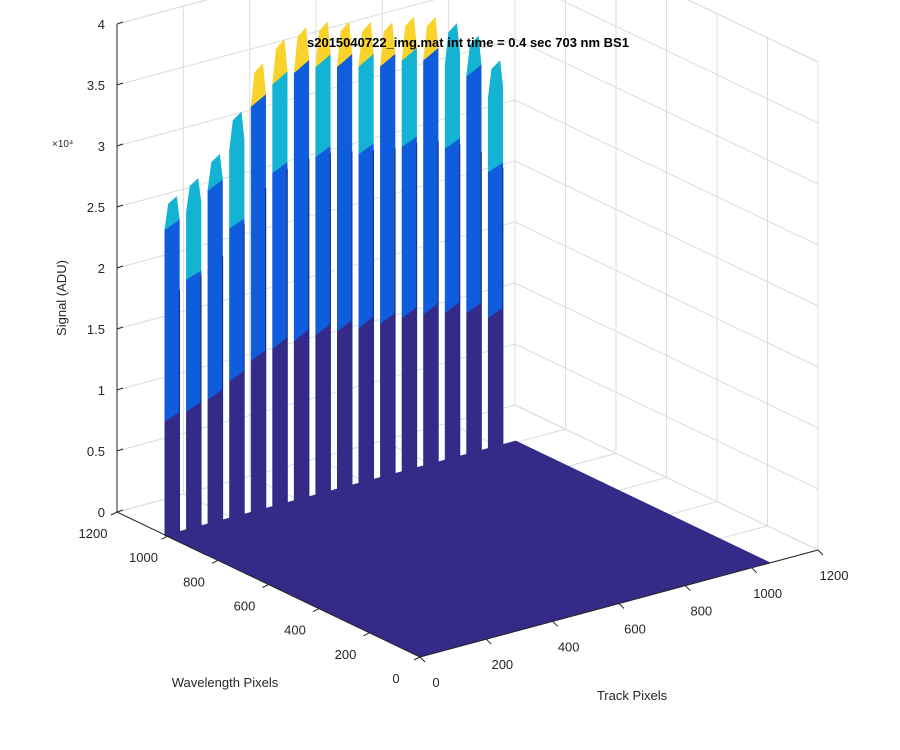  What do you see at coordinates (61, 298) in the screenshot?
I see `z-axis-label: Signal (ADU)` at bounding box center [61, 298].